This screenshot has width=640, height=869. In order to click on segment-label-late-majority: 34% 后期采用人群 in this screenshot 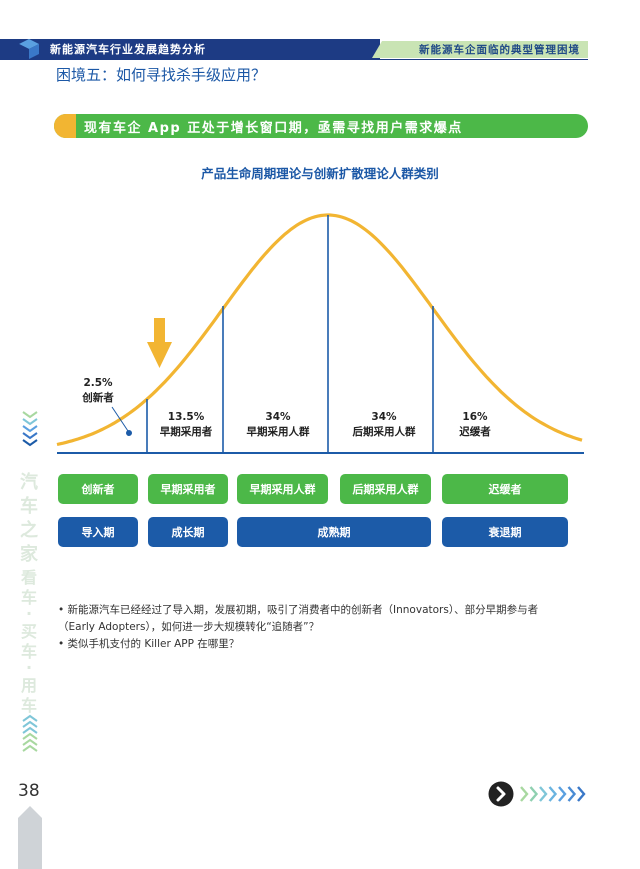, I will do `click(384, 424)`.